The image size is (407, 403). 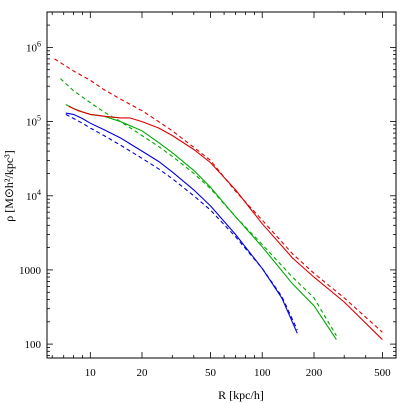 What do you see at coordinates (241, 395) in the screenshot?
I see `x-axis-label: R [kpc/h]` at bounding box center [241, 395].